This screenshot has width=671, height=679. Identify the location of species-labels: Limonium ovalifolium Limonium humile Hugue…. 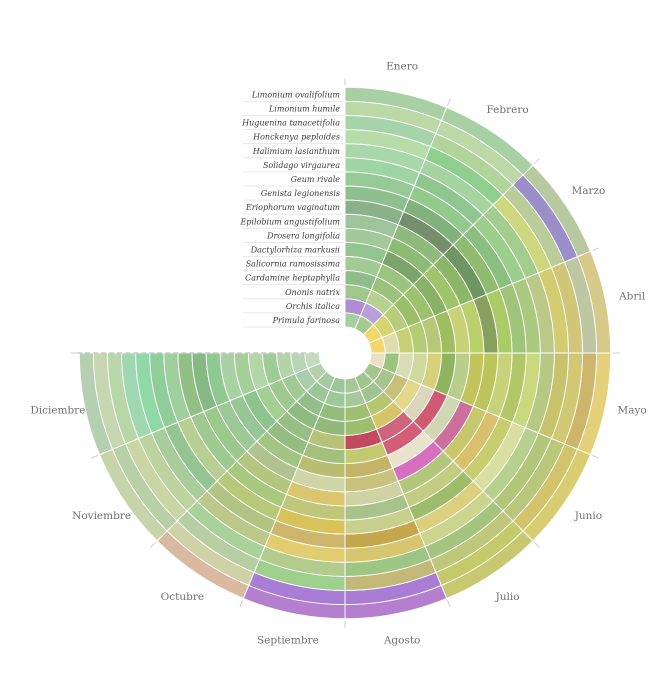
(291, 209).